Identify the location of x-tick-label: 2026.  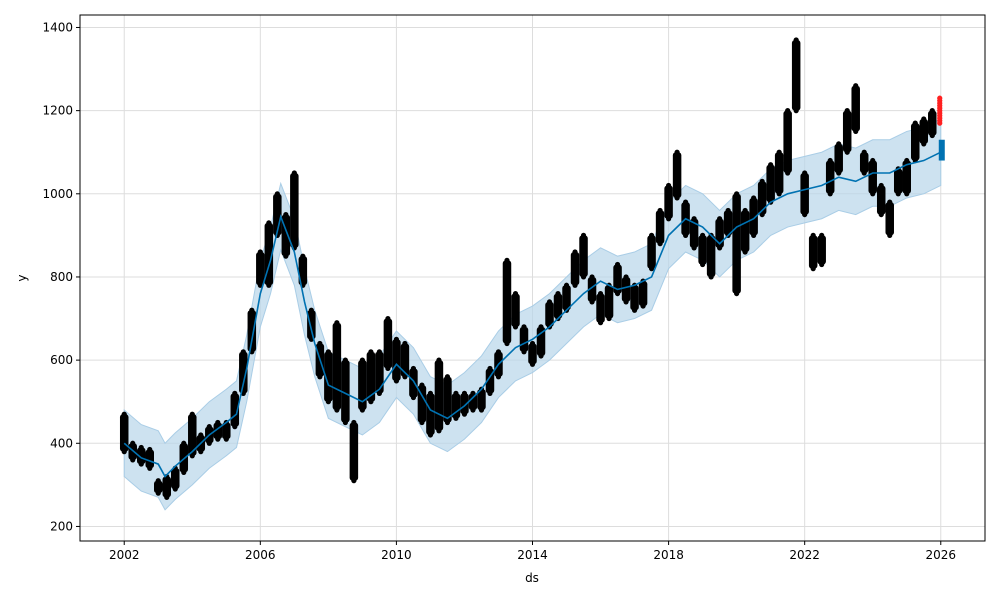
(940, 555).